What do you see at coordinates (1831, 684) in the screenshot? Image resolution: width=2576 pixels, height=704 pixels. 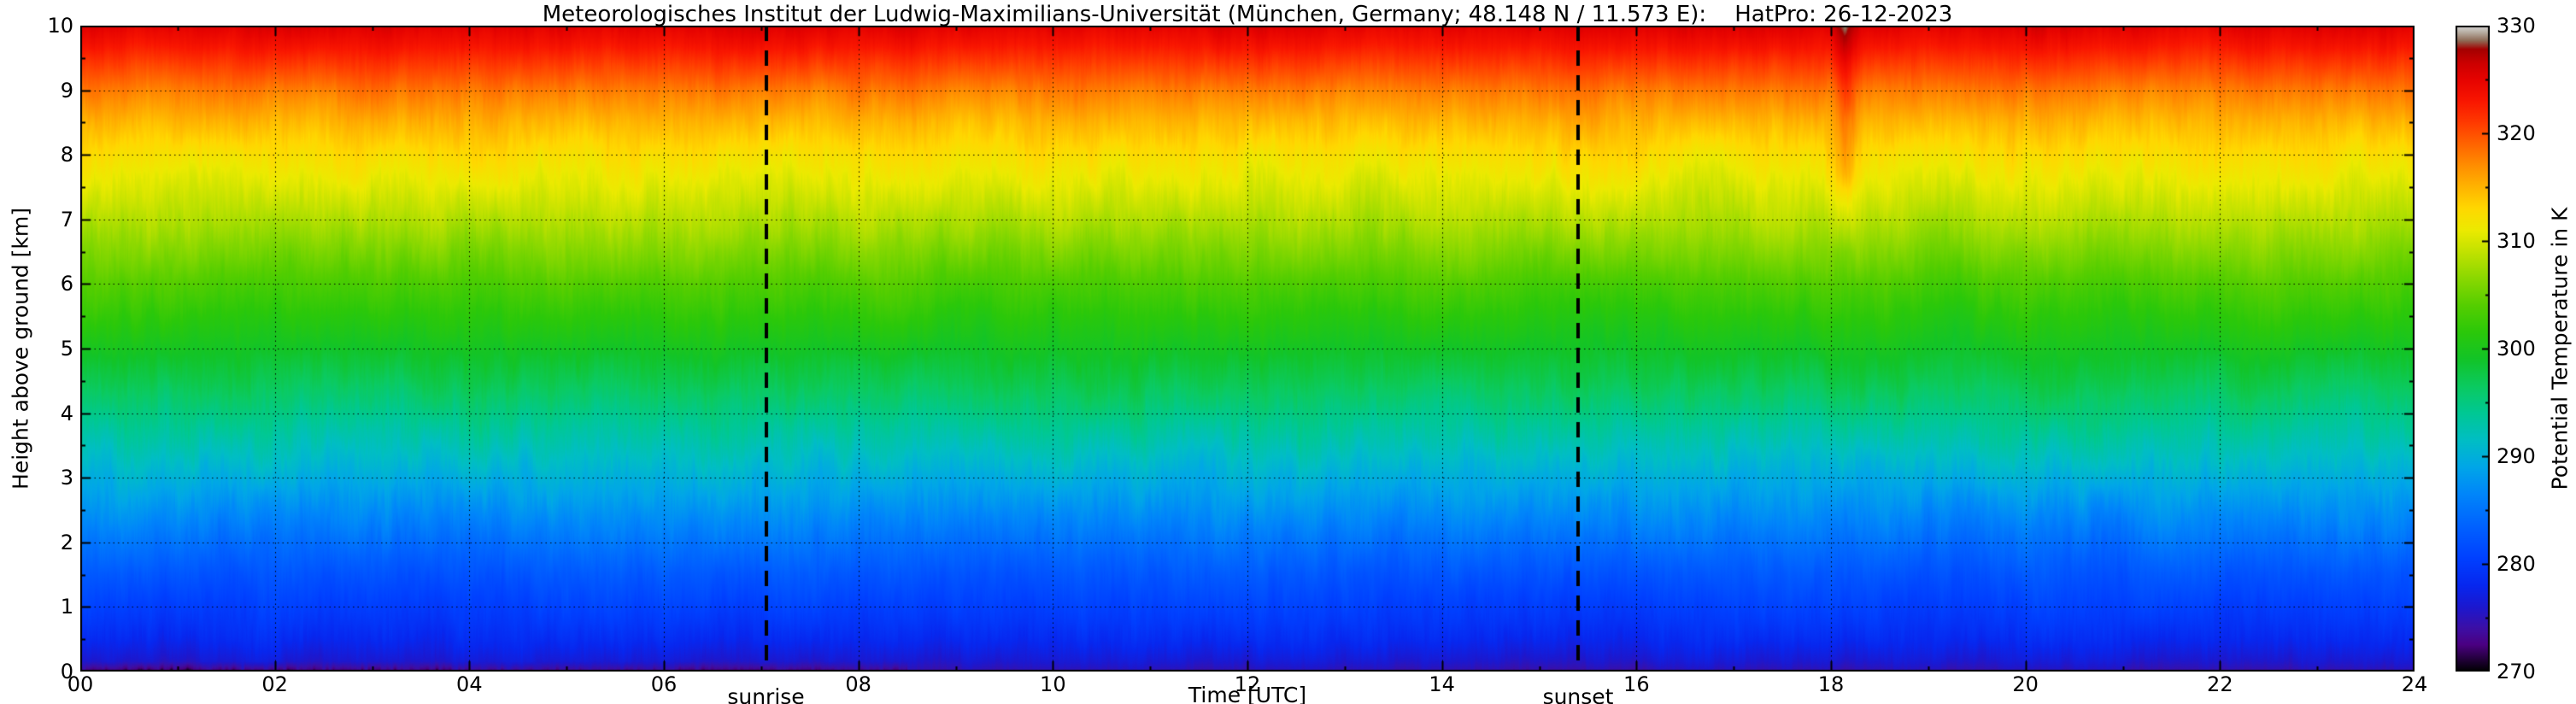 I see `x-tick-label: 18` at bounding box center [1831, 684].